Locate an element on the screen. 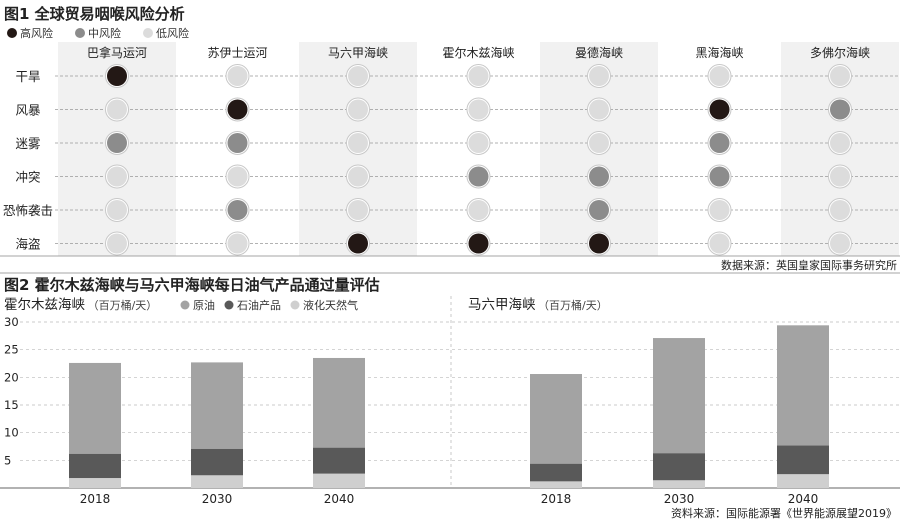 This screenshot has height=527, width=900. y-tick-label: 30 is located at coordinates (11, 322).